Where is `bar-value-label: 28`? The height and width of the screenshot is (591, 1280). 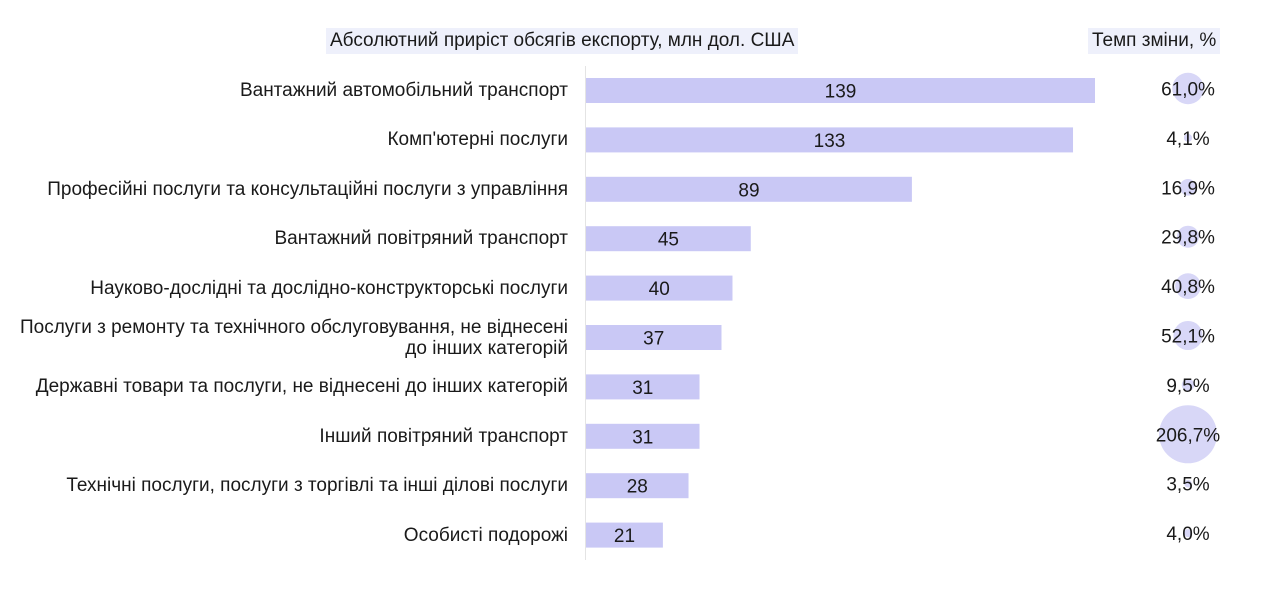
bar-value-label: 28 is located at coordinates (637, 487).